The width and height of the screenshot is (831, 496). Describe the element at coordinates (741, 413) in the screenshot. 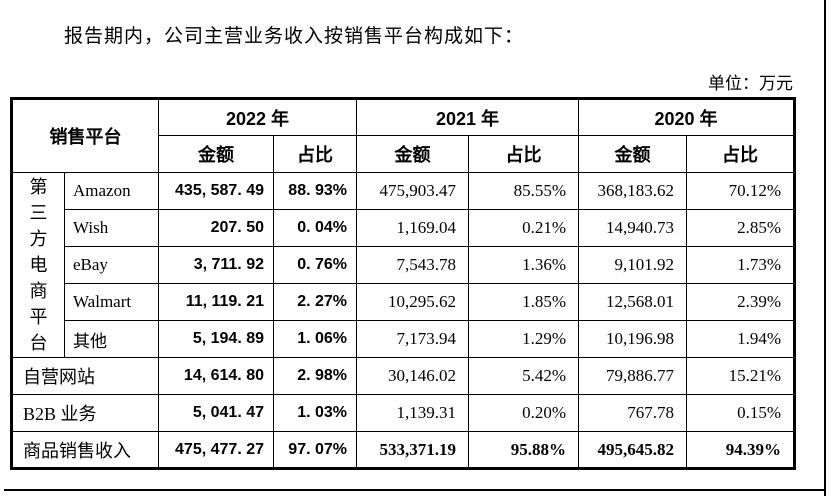

I see `ratio-cell: 0.15%` at that location.